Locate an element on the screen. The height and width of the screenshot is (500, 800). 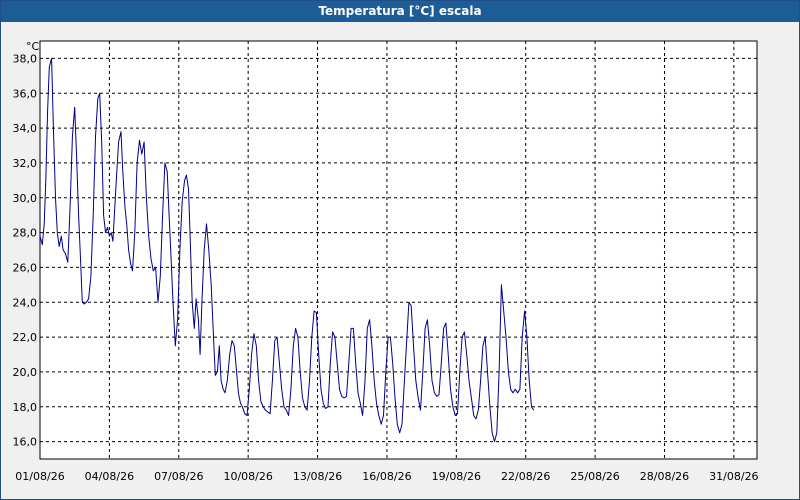
y-tick-label: 34,0 is located at coordinates (25, 128).